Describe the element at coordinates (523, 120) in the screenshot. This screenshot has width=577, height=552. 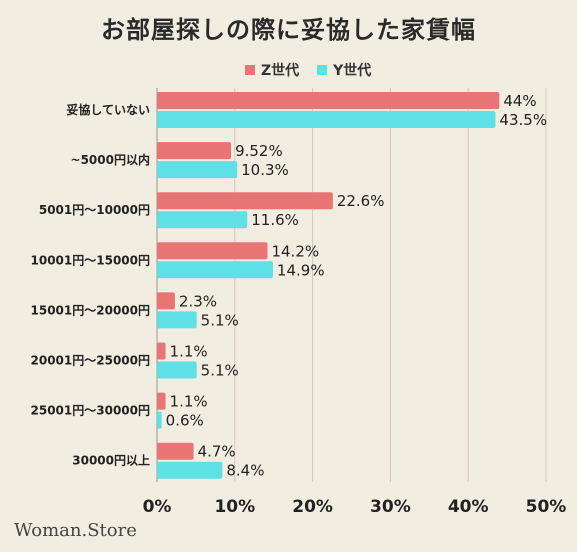
I see `value-label-y: 43.5%` at that location.